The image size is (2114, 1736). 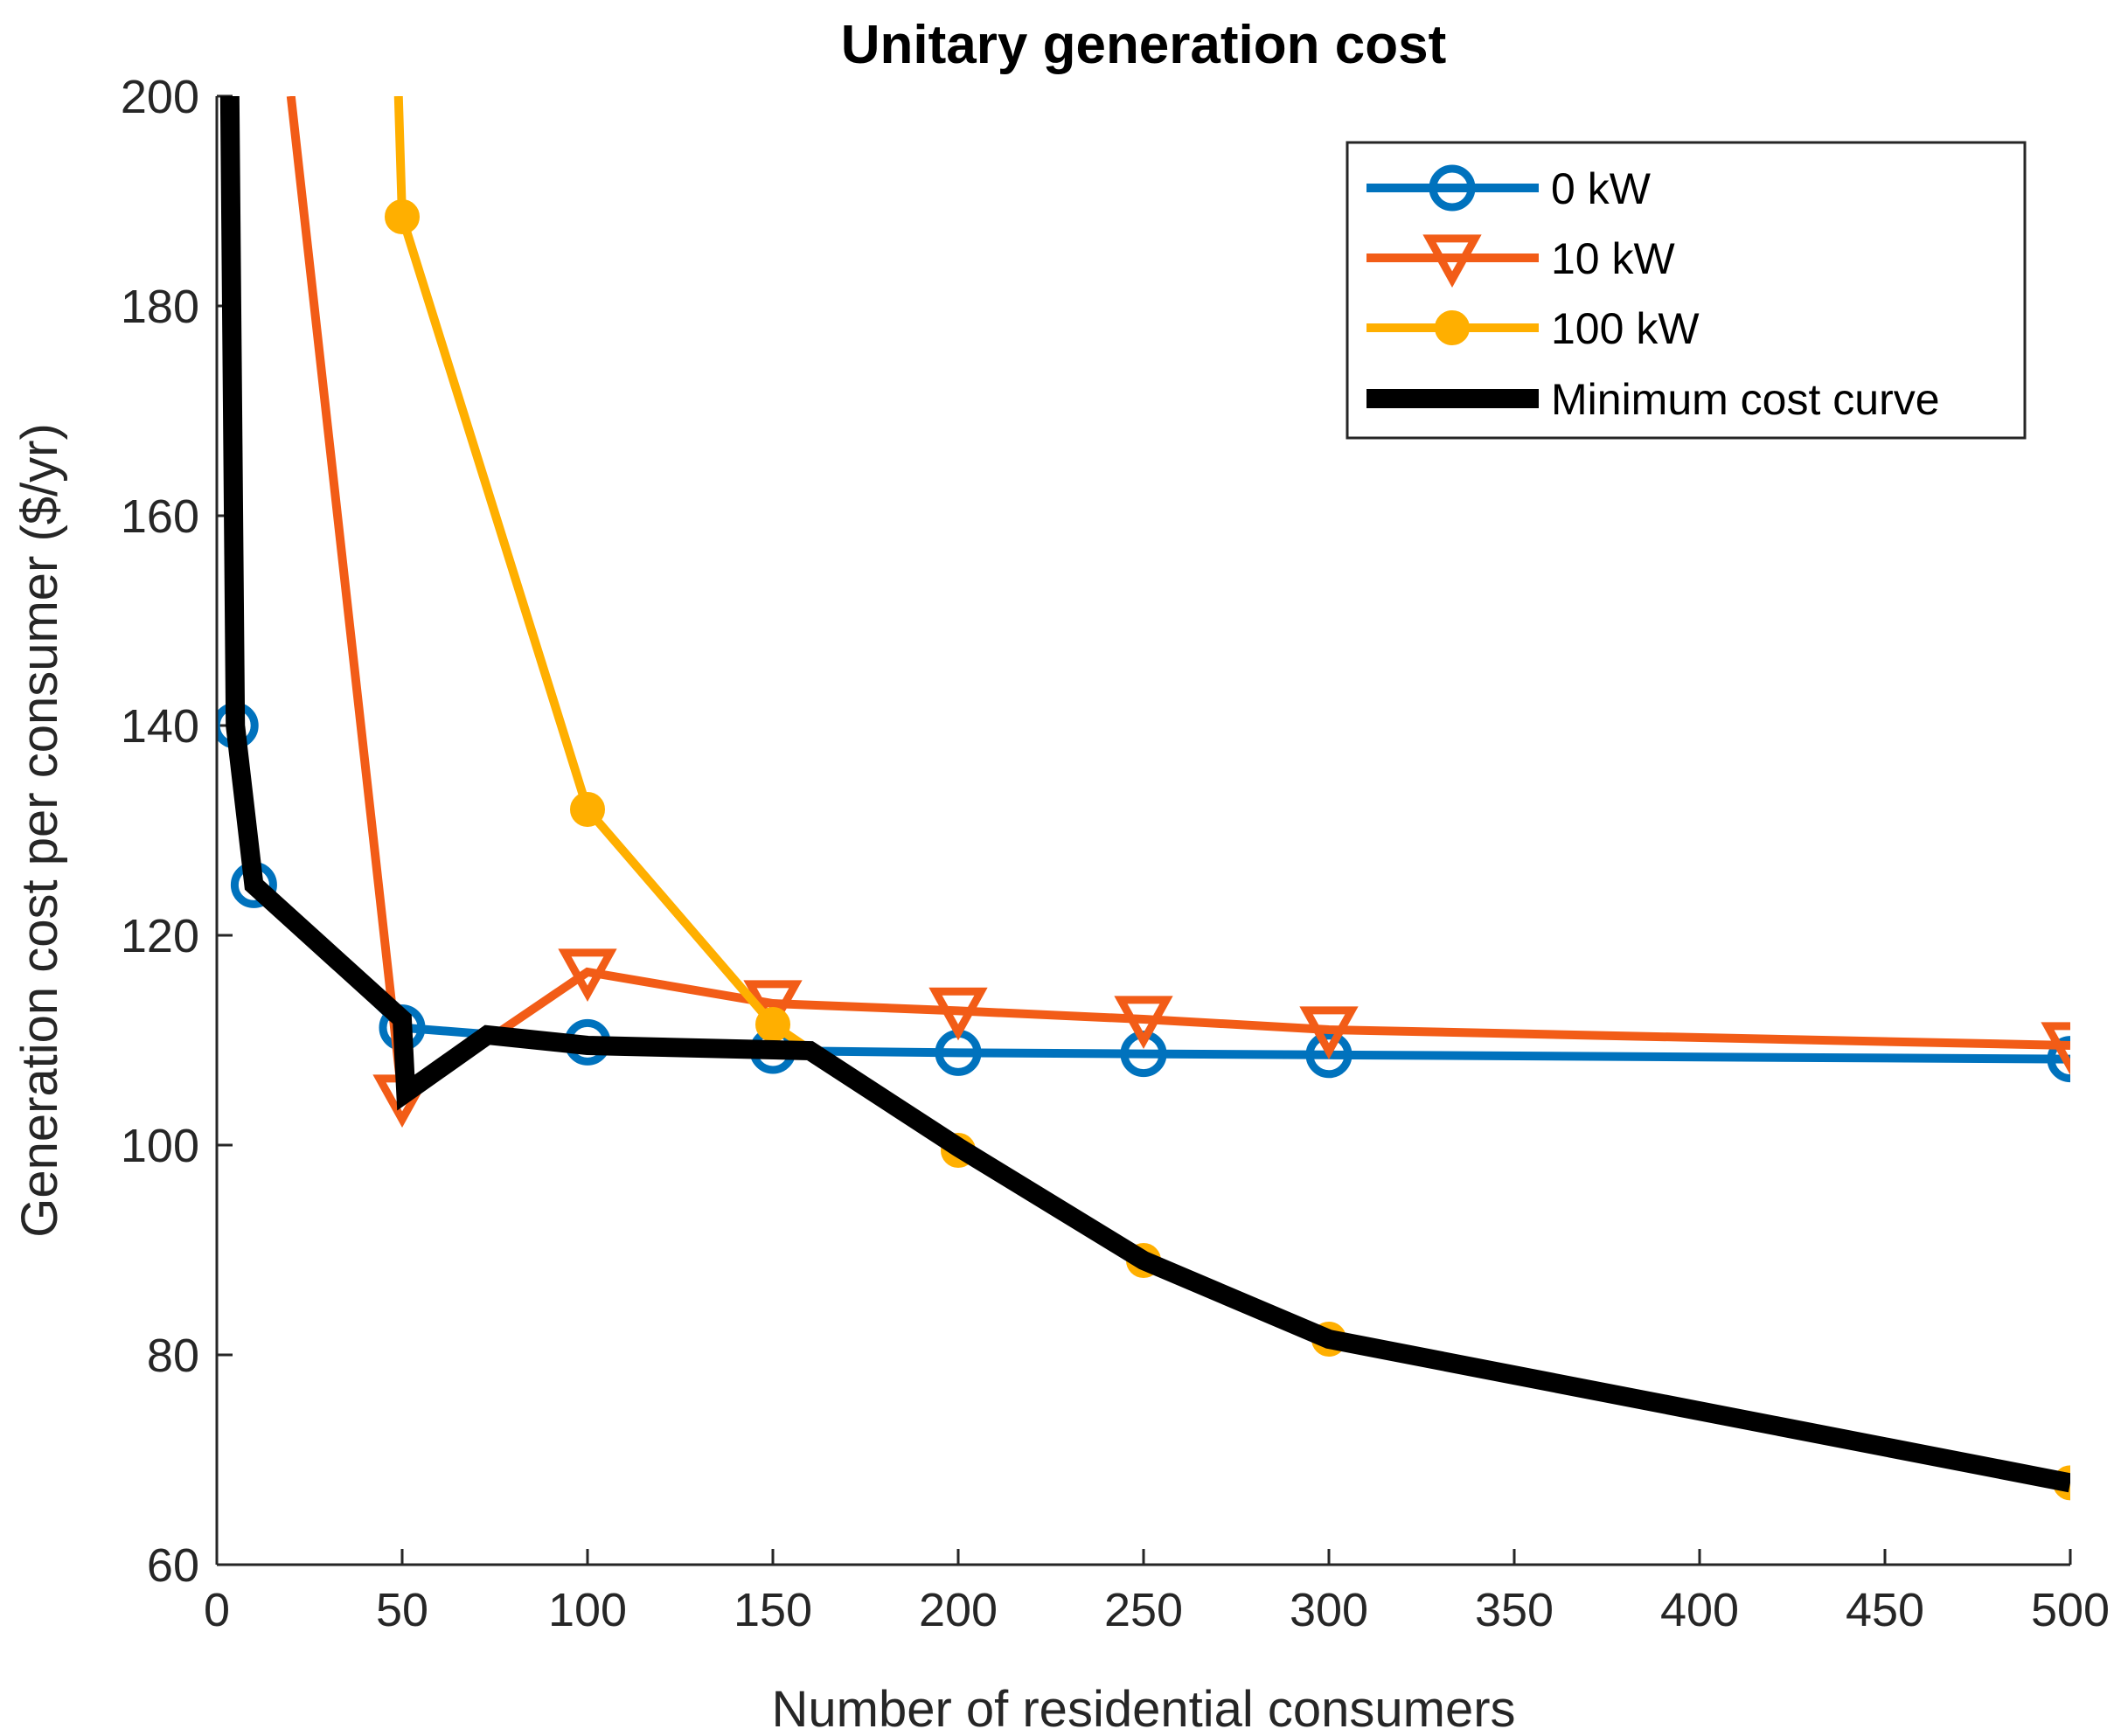 What do you see at coordinates (1885, 1610) in the screenshot?
I see `x-tick-label: 450` at bounding box center [1885, 1610].